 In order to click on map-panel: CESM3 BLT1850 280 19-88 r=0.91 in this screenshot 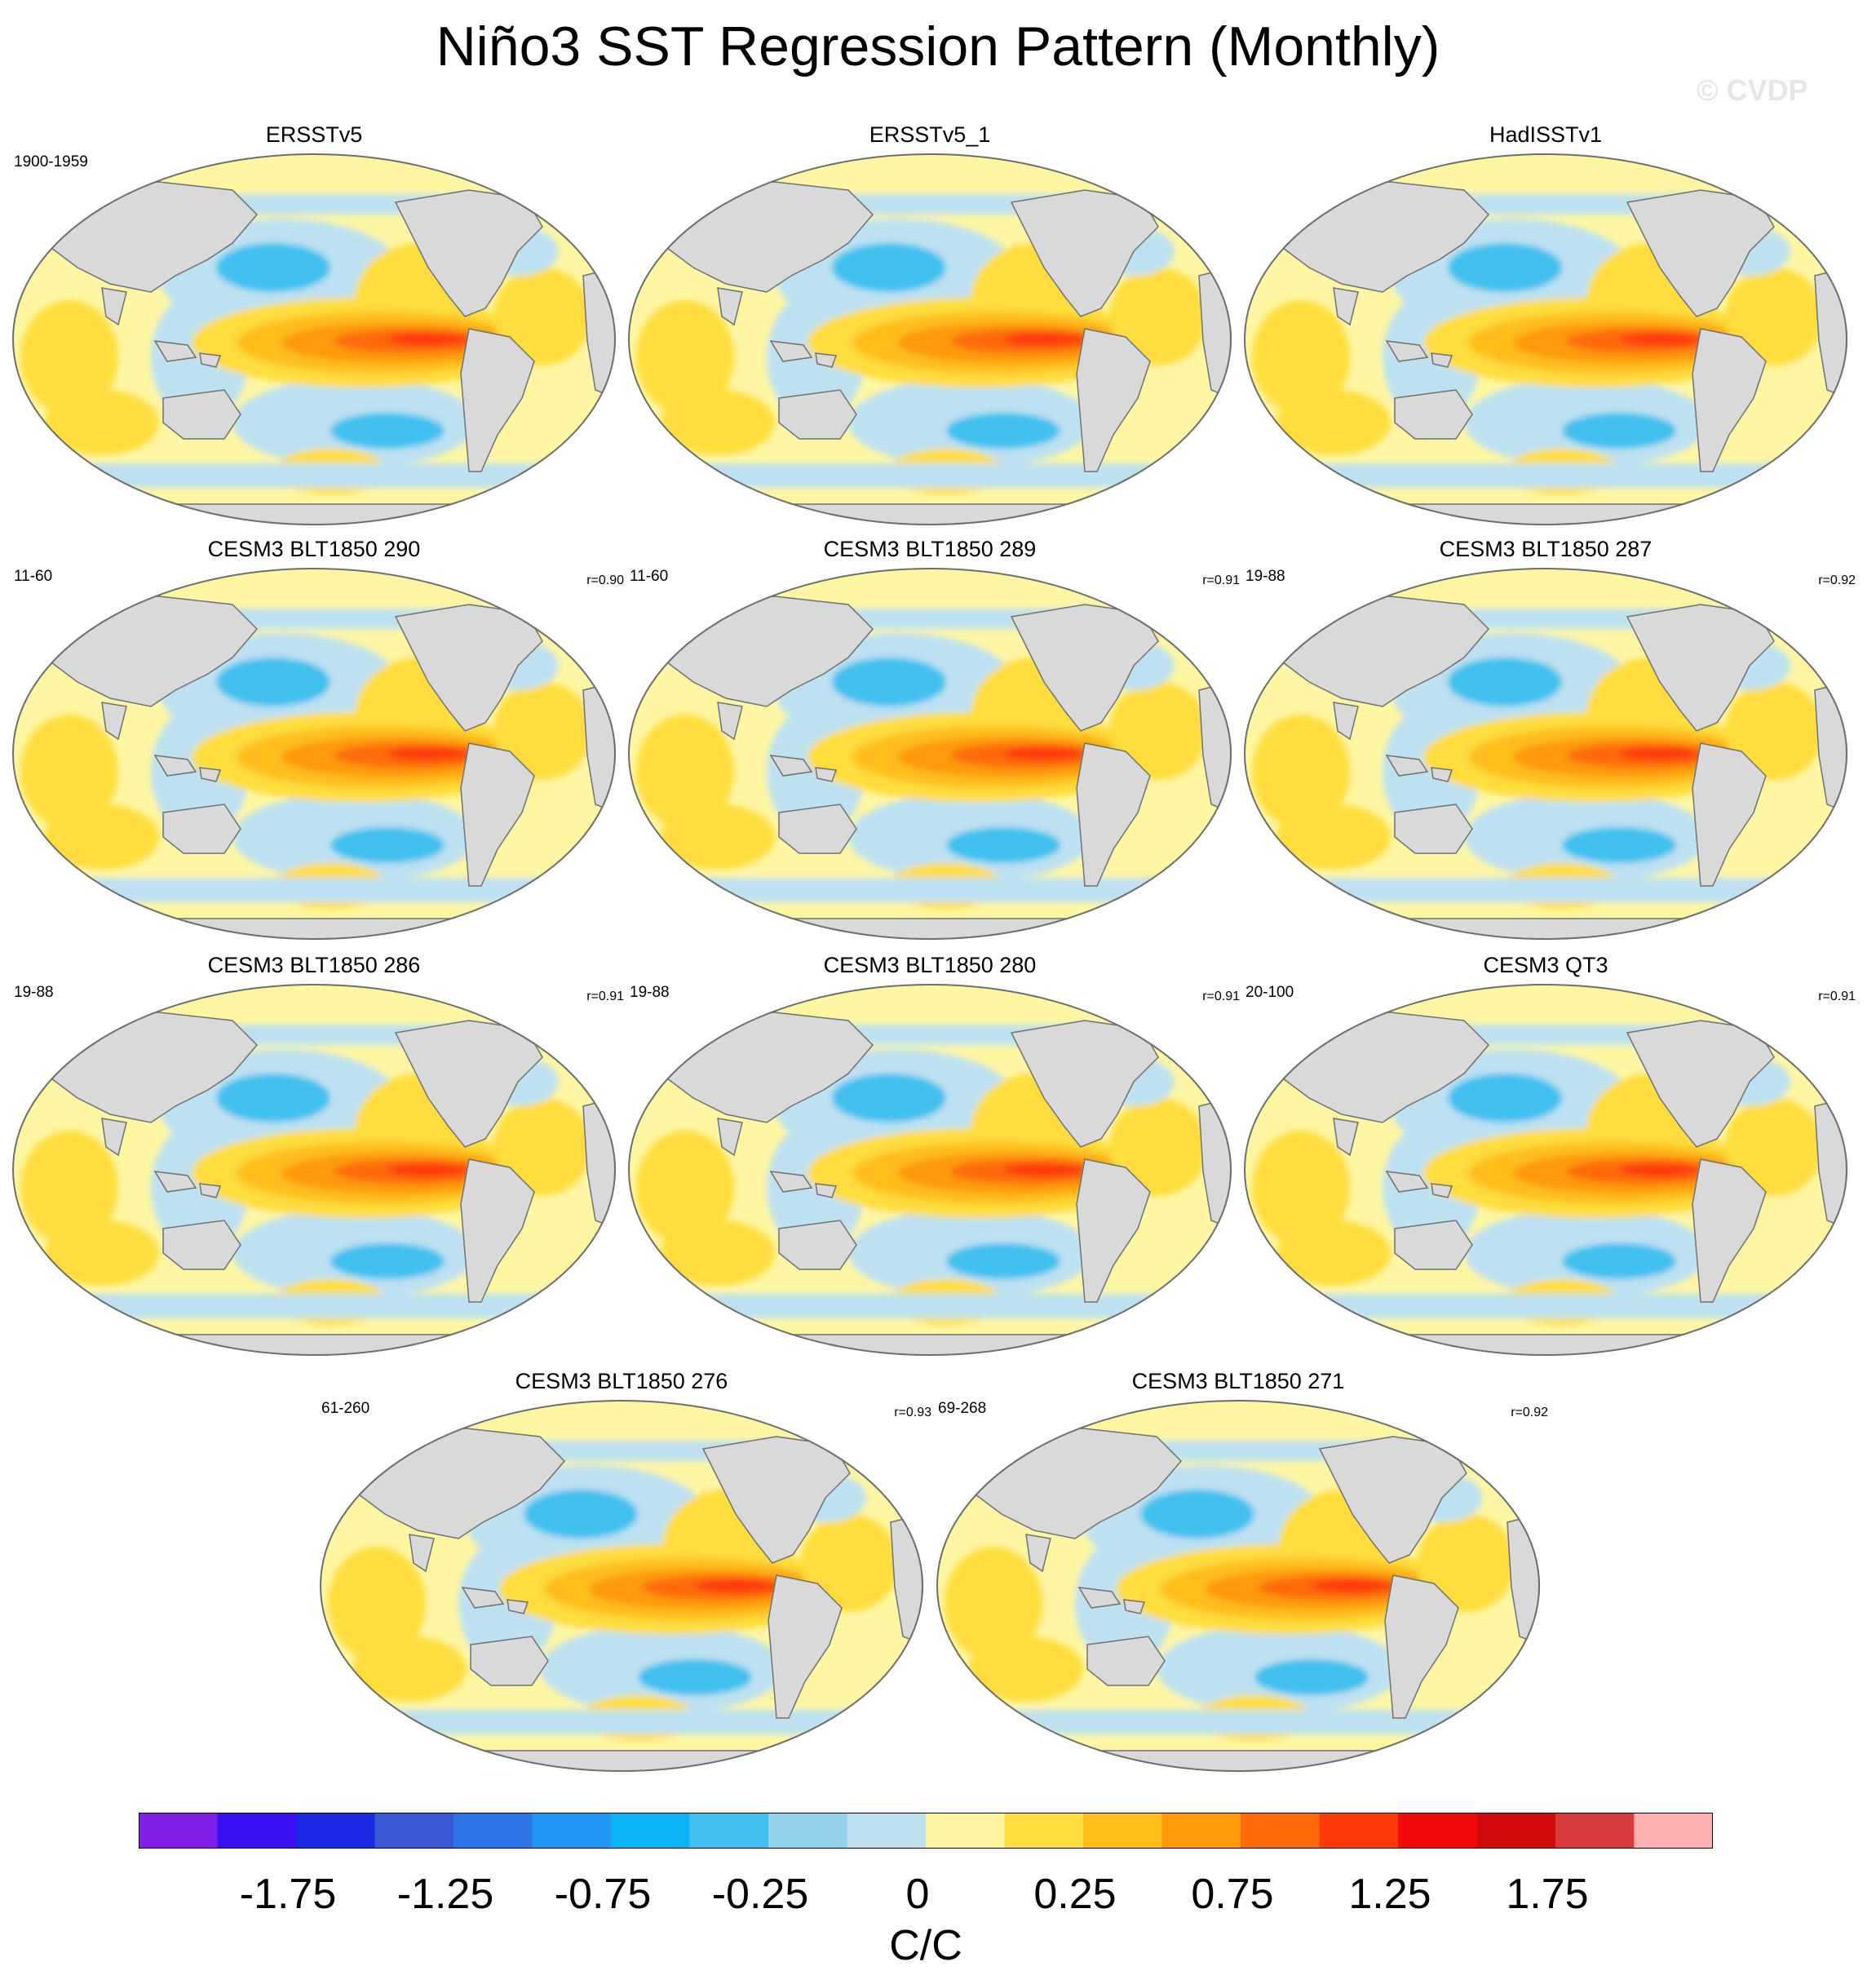, I will do `click(934, 1154)`.